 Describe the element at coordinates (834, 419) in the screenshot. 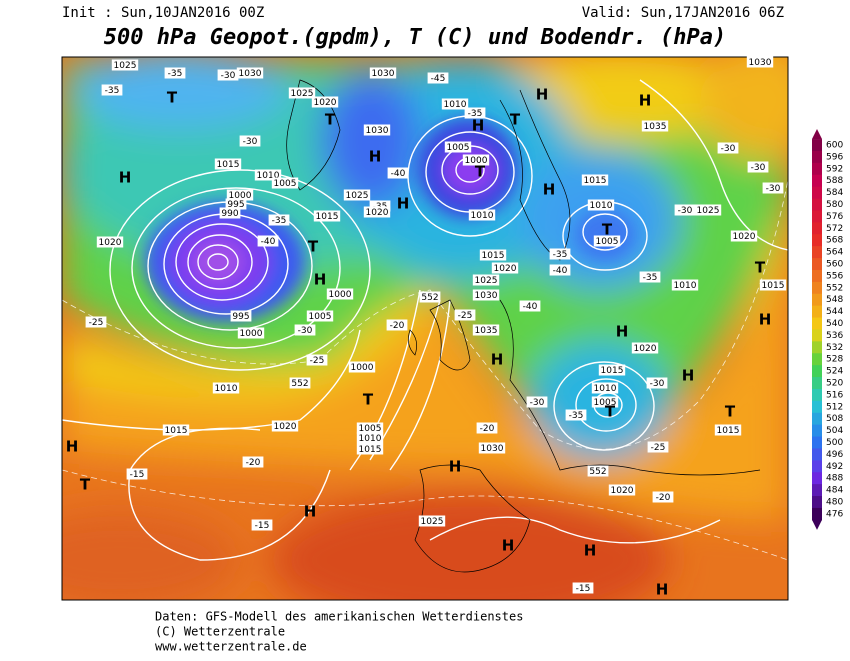

I see `colorbar-label: 508` at that location.